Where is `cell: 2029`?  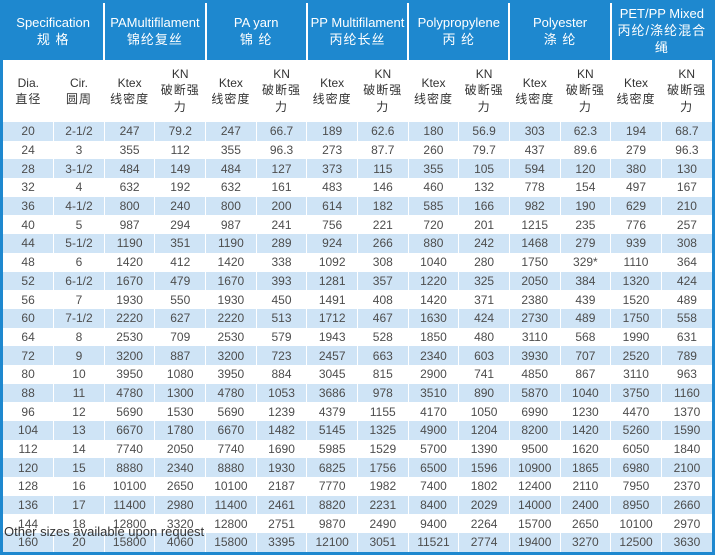
cell: 2029 is located at coordinates (484, 505).